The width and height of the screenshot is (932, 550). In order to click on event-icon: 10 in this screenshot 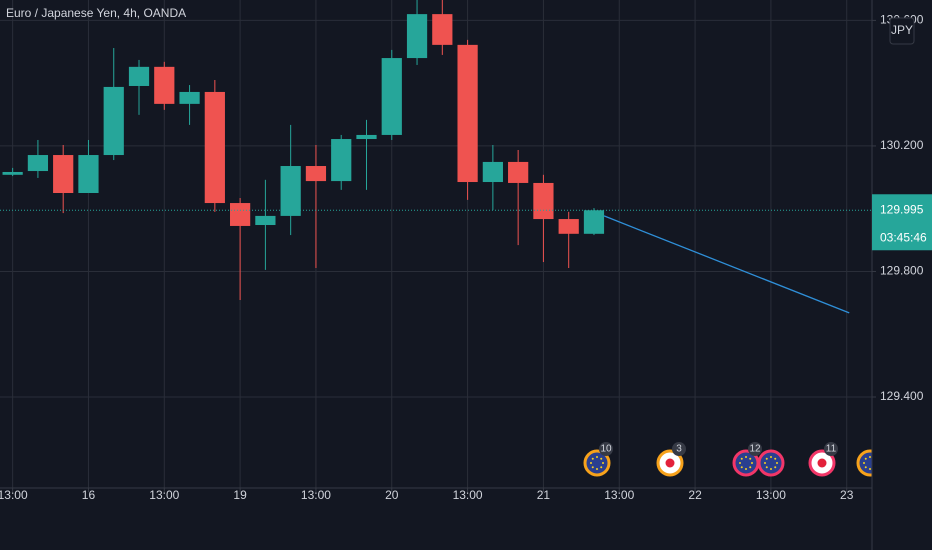, I will do `click(598, 459)`.